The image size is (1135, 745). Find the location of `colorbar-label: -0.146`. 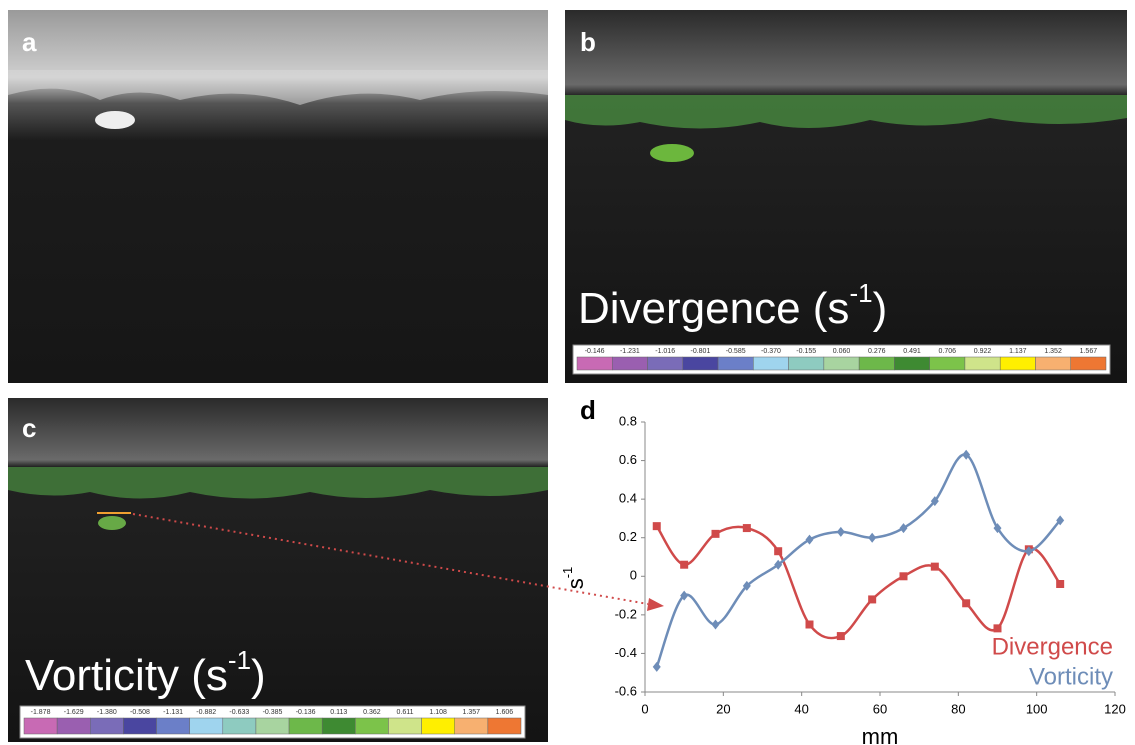

colorbar-label: -0.146 is located at coordinates (595, 351).